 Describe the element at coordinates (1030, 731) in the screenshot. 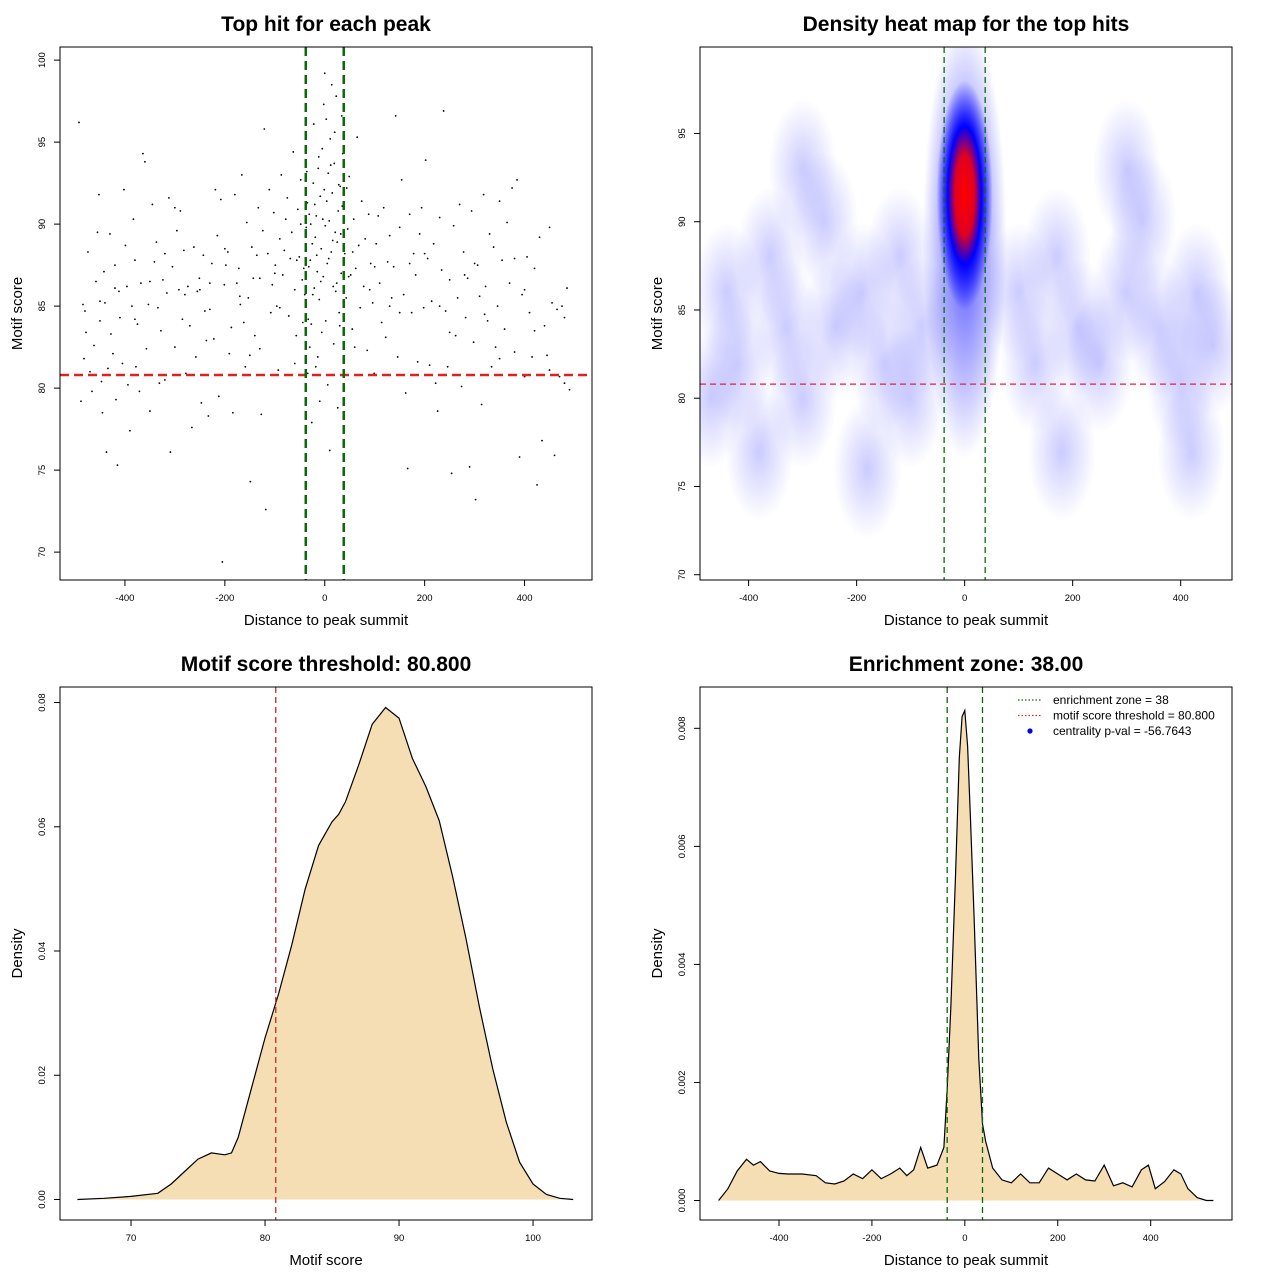

I see `legend-point-marker` at that location.